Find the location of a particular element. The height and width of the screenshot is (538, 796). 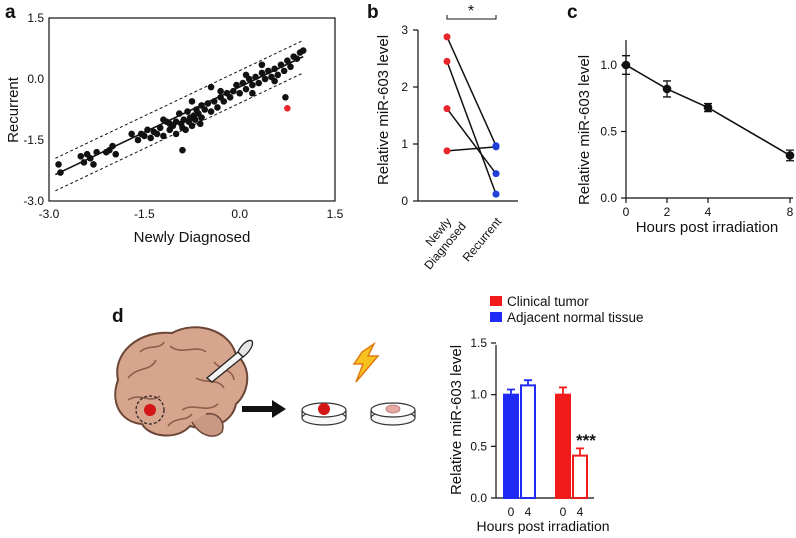

panel-b-ylabel: Relative miR-603 level is located at coordinates (383, 110).